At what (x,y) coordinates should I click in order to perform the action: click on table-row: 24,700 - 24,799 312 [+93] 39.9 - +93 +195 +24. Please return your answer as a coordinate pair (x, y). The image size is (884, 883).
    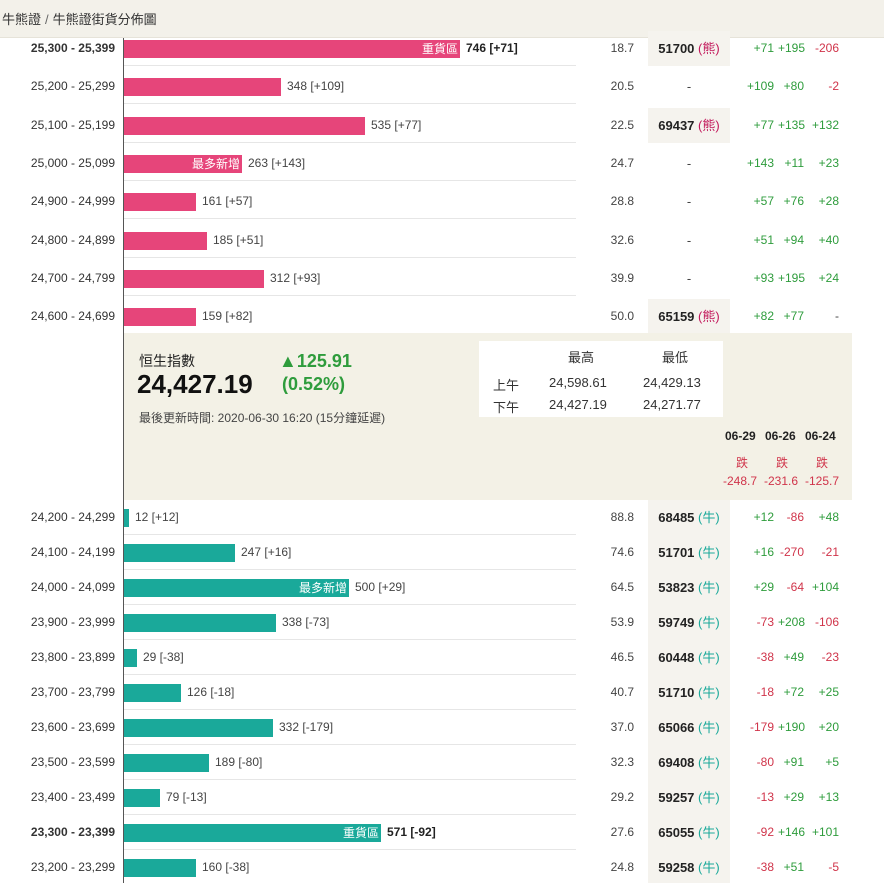
    Looking at the image, I should click on (442, 278).